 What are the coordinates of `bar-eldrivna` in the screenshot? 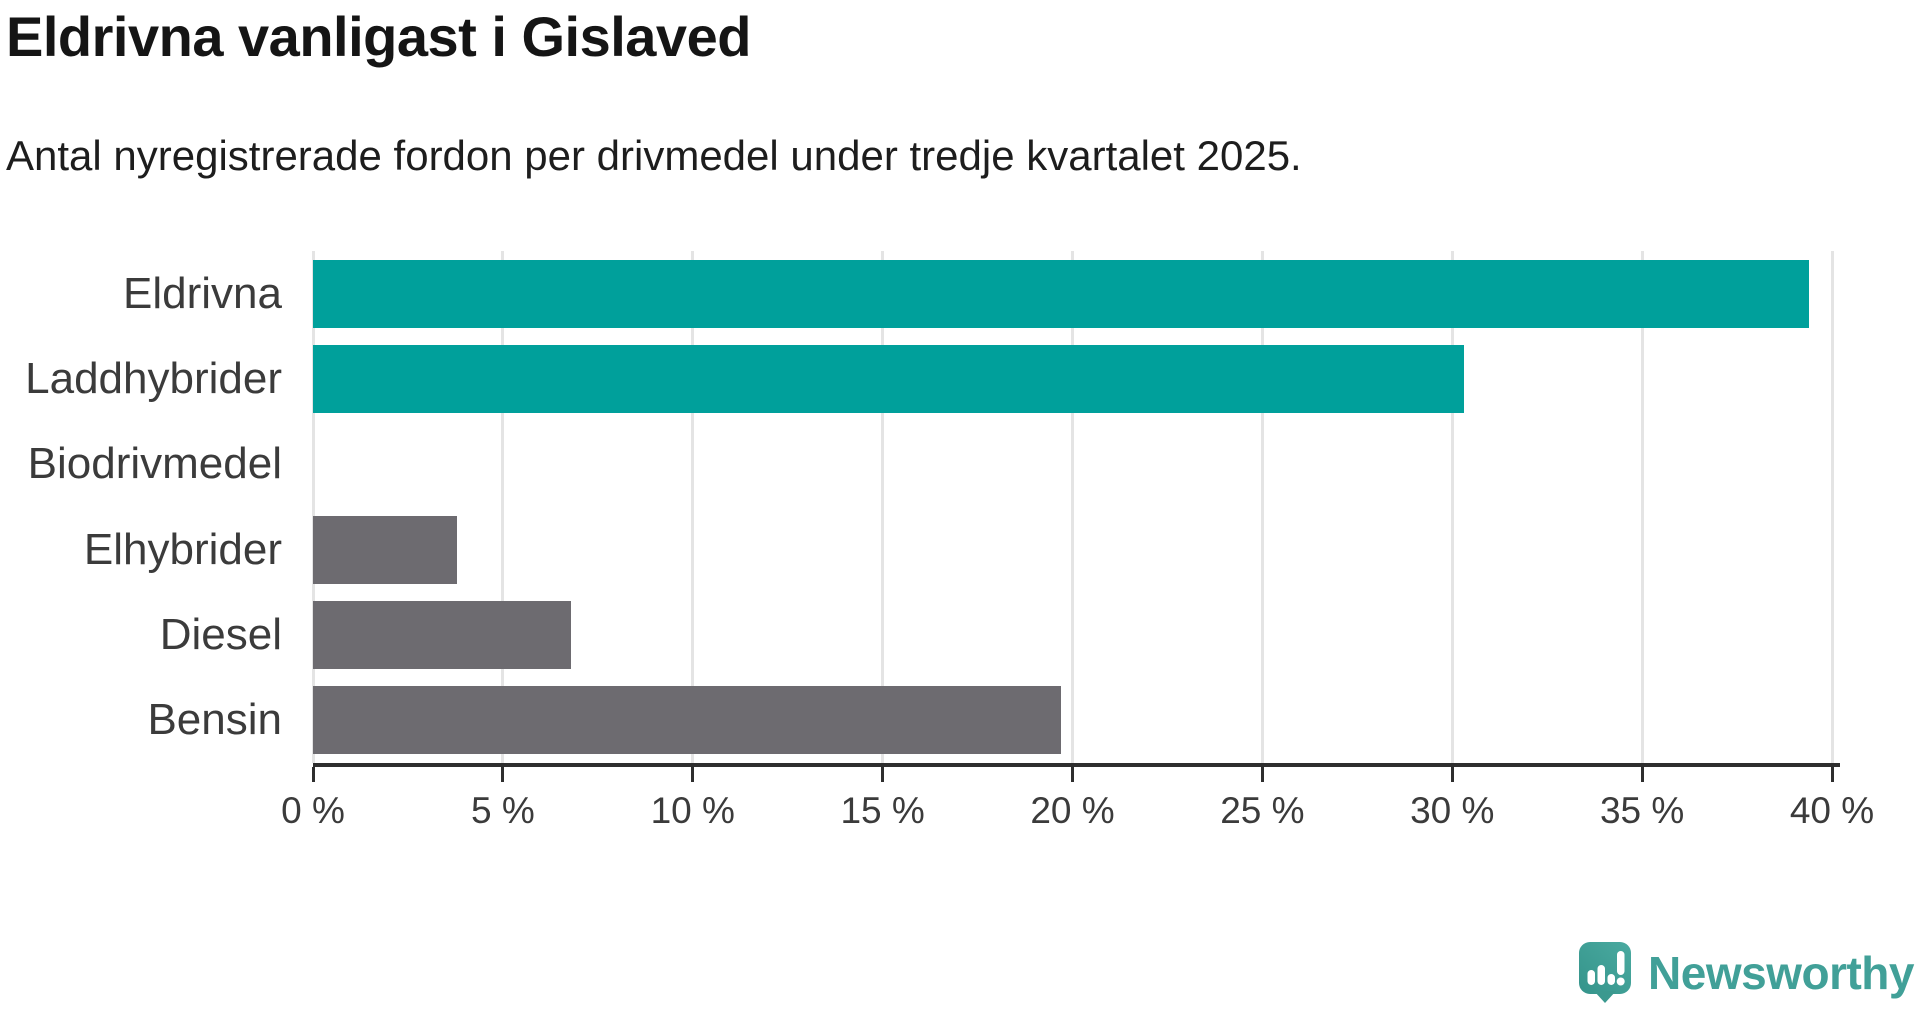 It's located at (1061, 293).